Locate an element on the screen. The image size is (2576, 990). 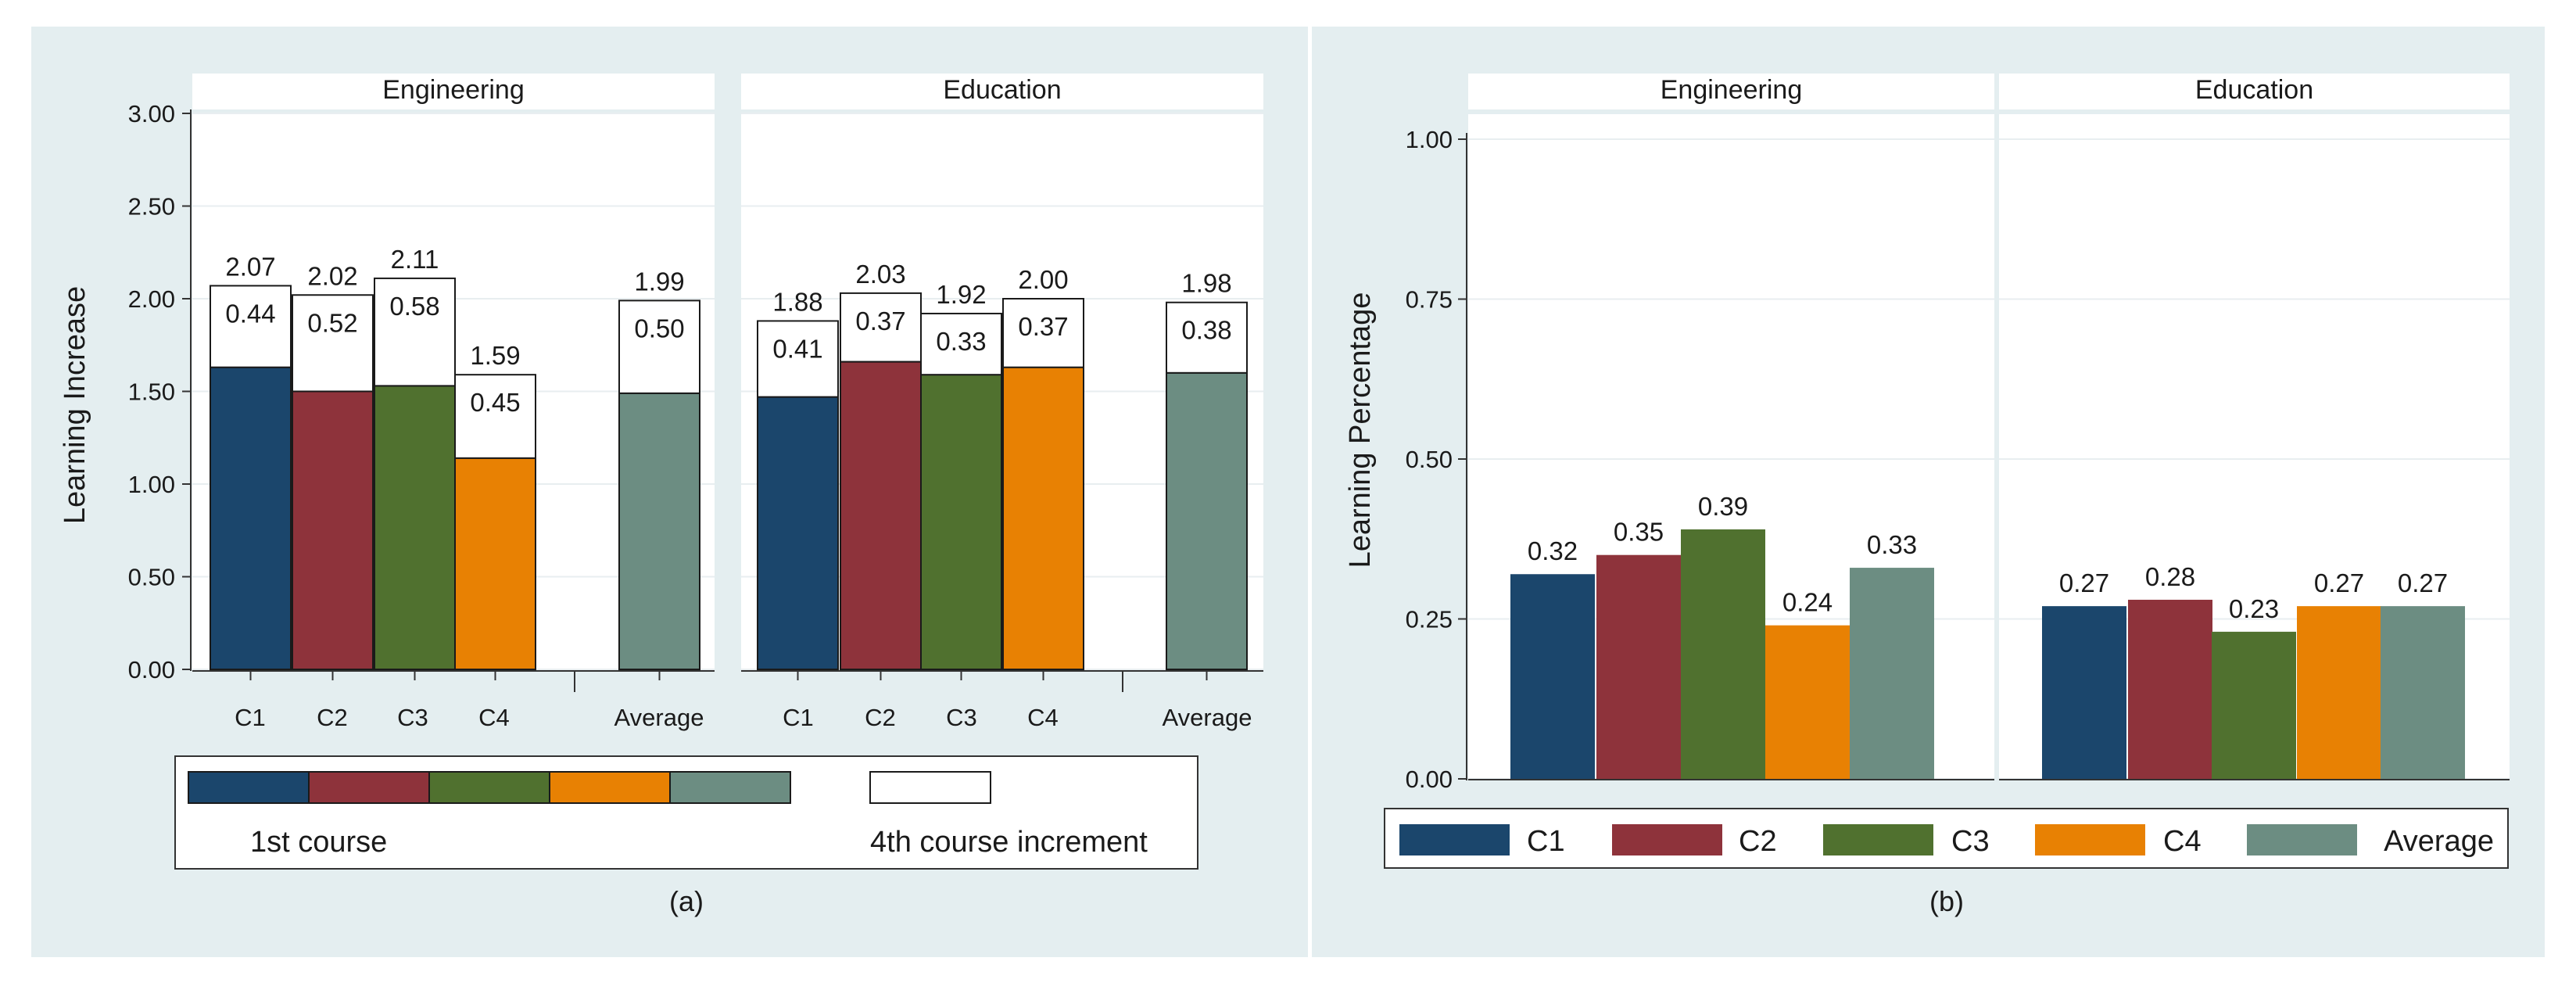
chart-a-increment-label: 0.41 is located at coordinates (797, 348).